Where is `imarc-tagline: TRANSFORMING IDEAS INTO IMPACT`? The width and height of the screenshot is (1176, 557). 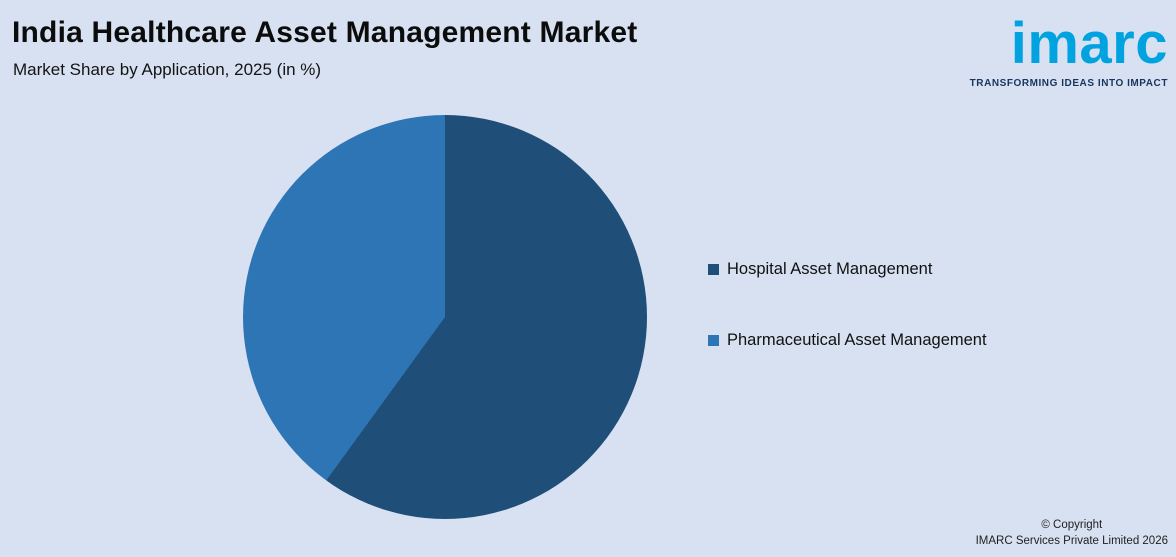 imarc-tagline: TRANSFORMING IDEAS INTO IMPACT is located at coordinates (1068, 84).